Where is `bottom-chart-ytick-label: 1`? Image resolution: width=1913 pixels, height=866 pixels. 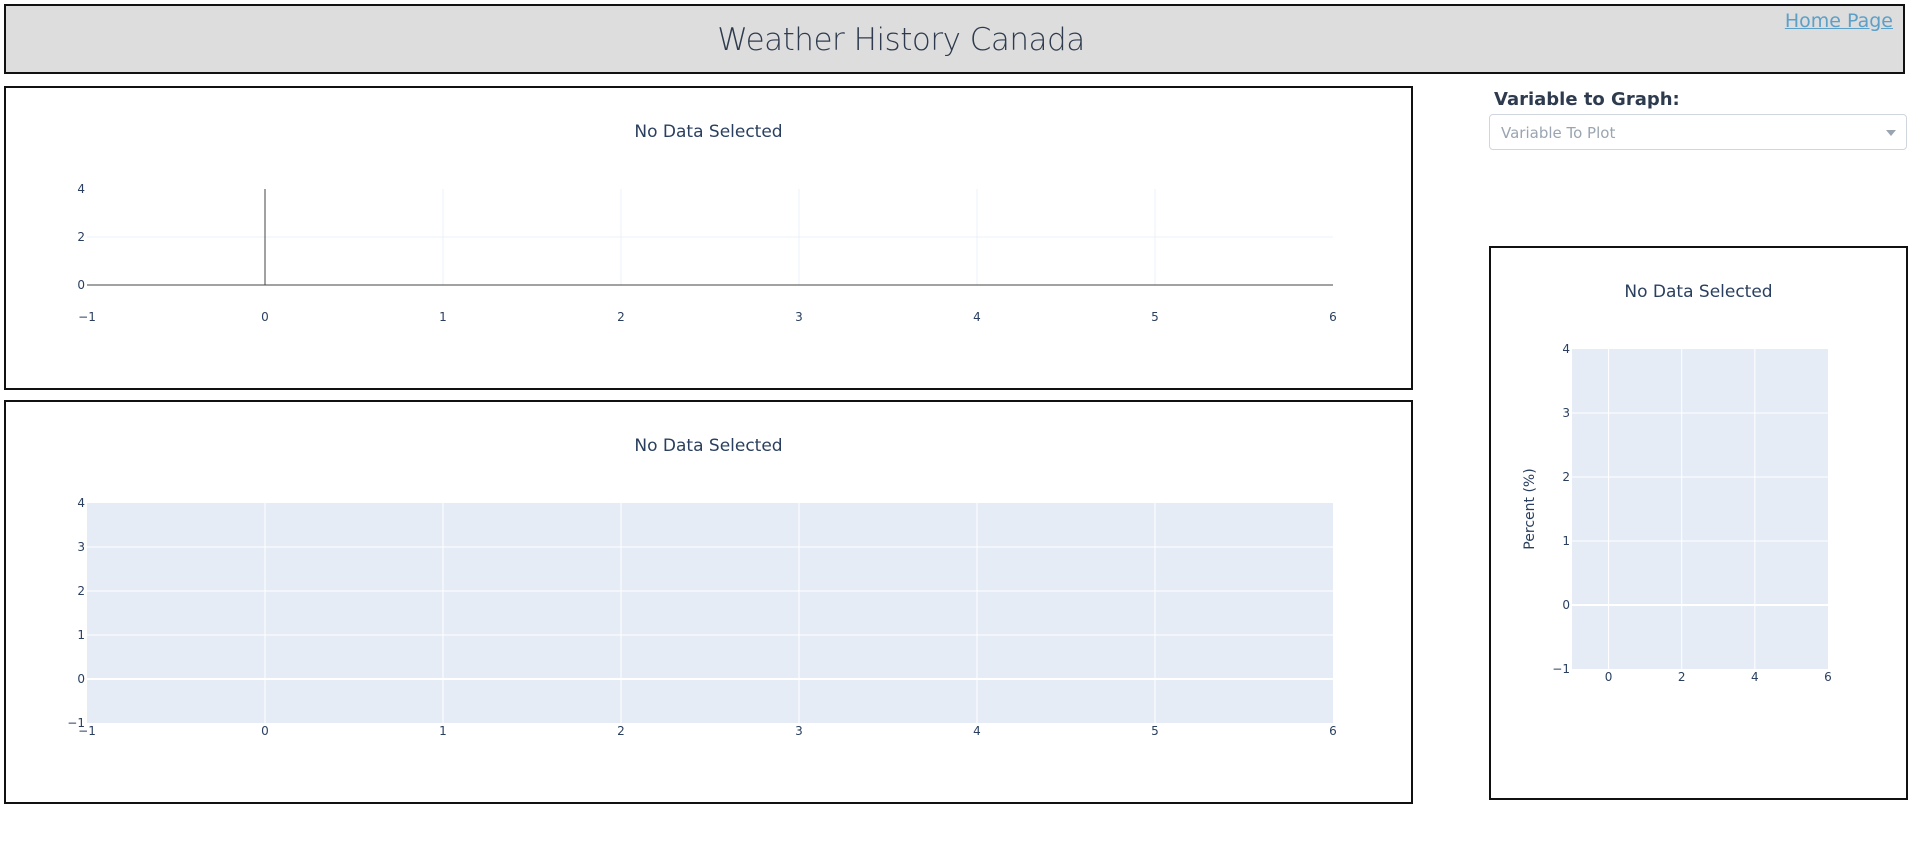
bottom-chart-ytick-label: 1 is located at coordinates (81, 635).